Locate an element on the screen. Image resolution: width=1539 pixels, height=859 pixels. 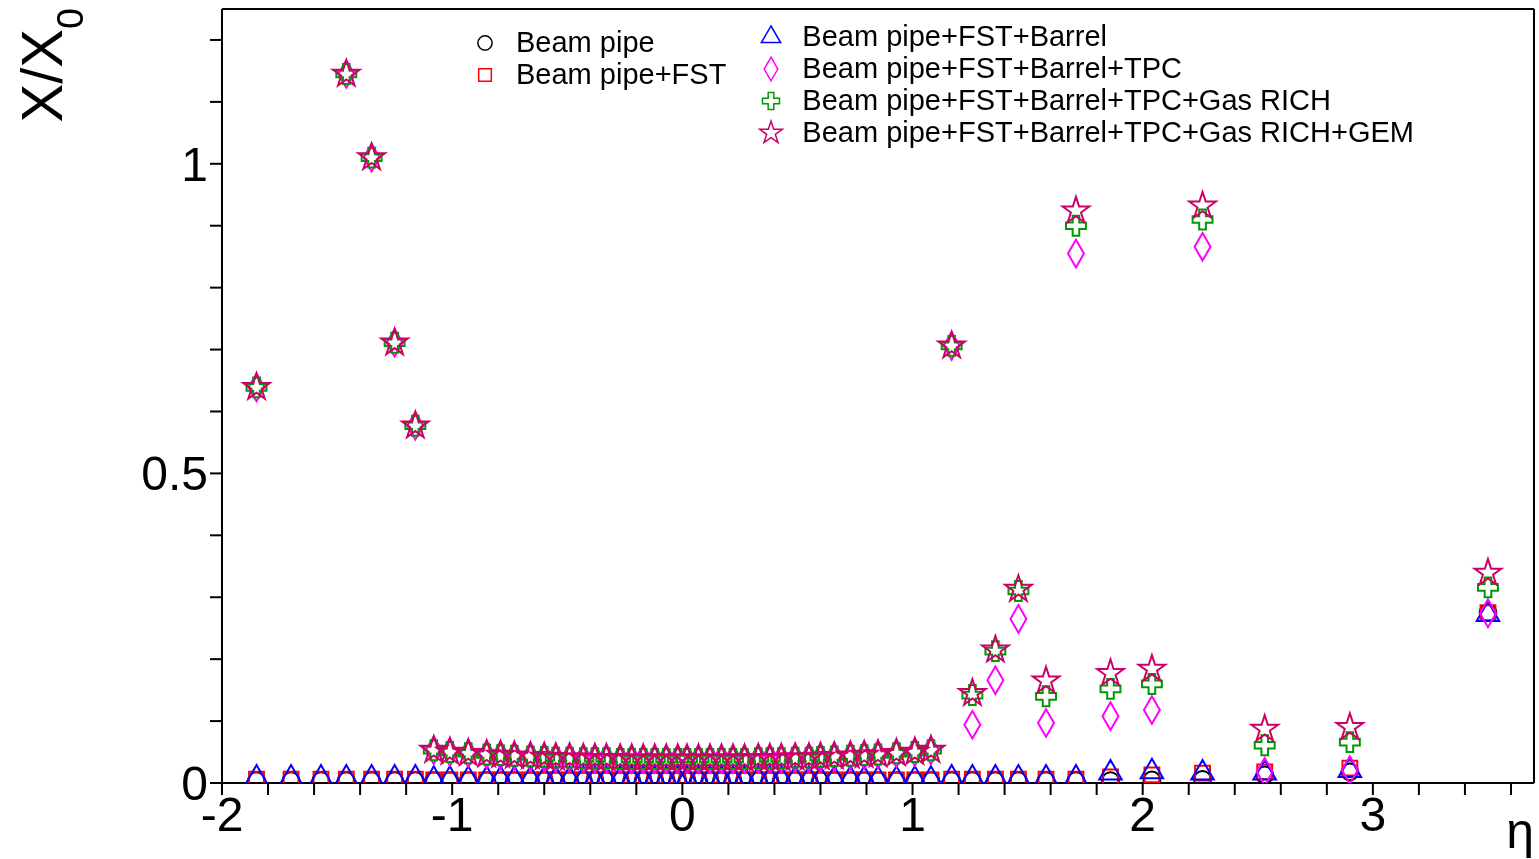
x-tick-label: 2 is located at coordinates (1143, 815).